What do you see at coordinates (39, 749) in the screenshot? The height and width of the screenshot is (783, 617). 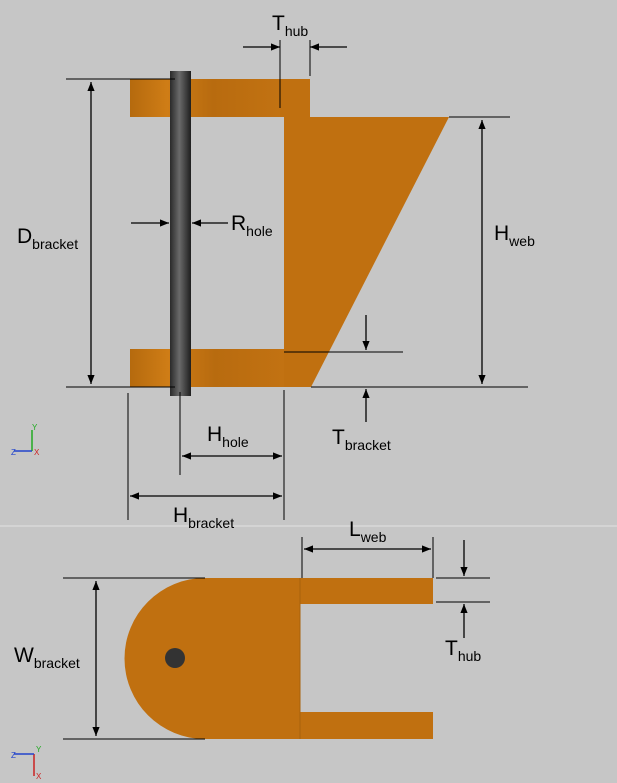 I see `triad-top-y-label: Y` at bounding box center [39, 749].